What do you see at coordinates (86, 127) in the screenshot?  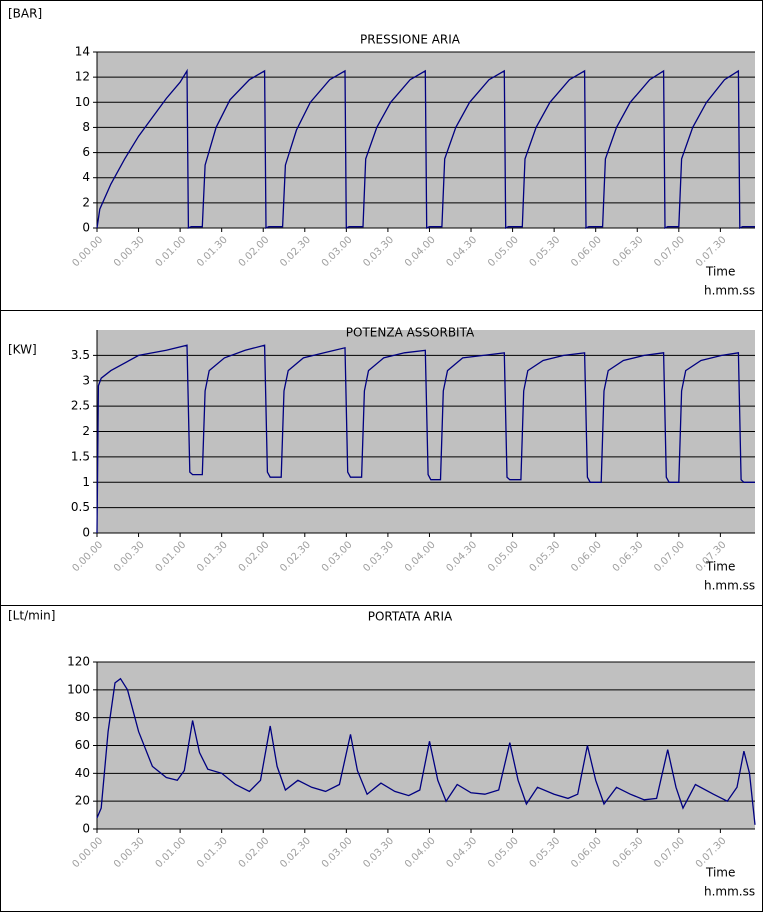 I see `y-tick-label: 8` at bounding box center [86, 127].